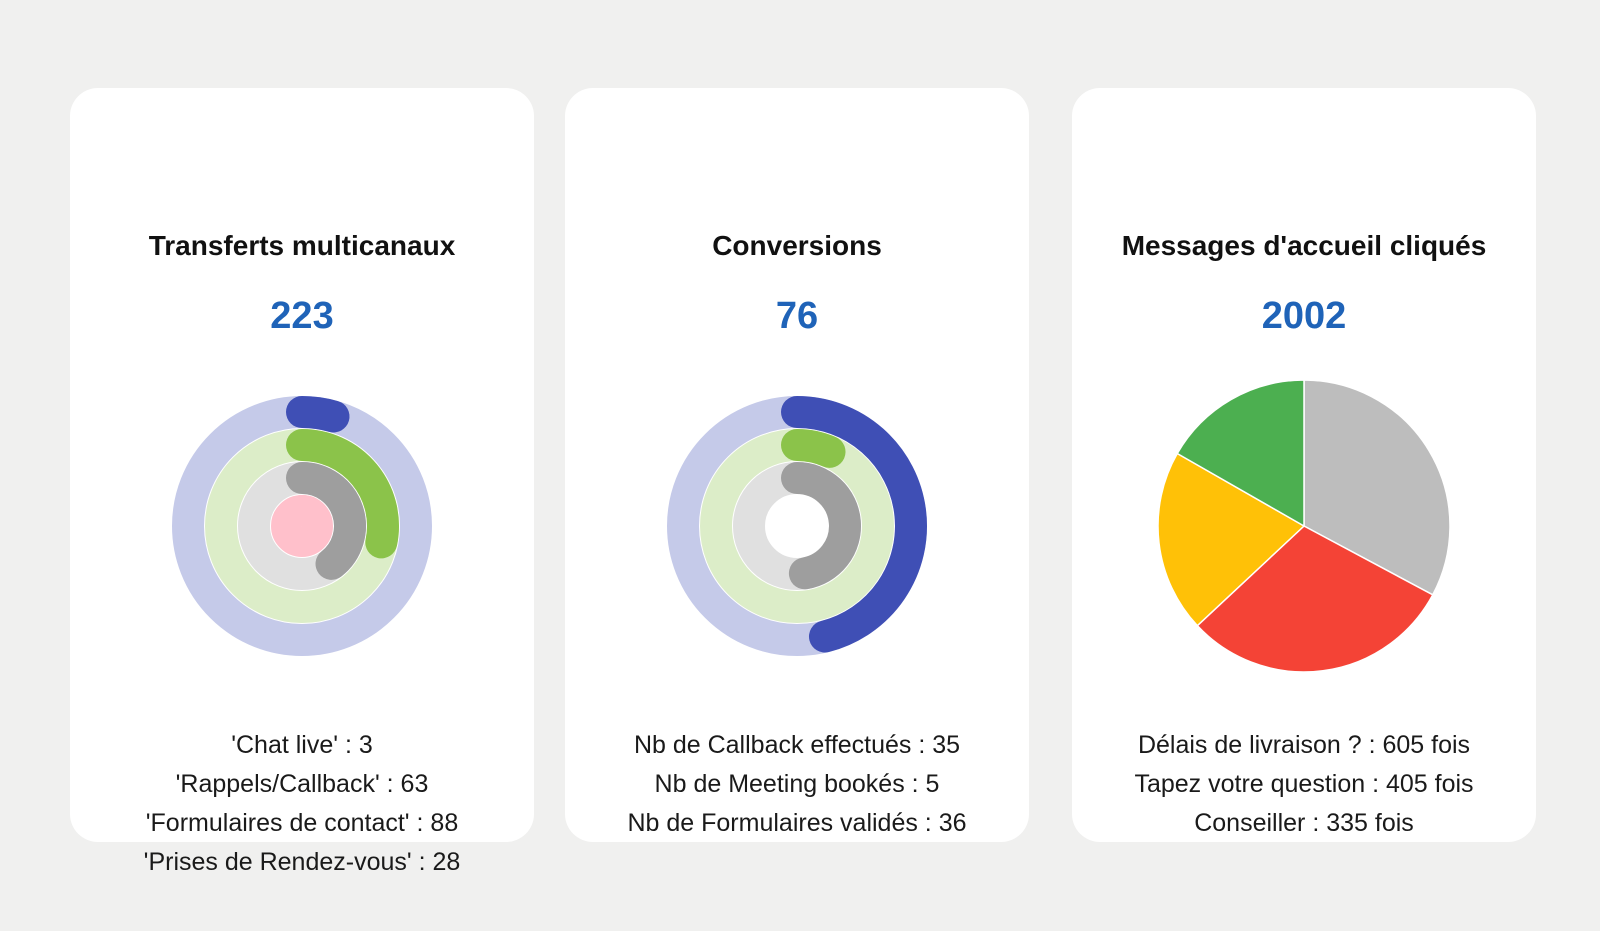  Describe the element at coordinates (307, 513) in the screenshot. I see `ring-bar-prises-de-rendez-vous` at that location.